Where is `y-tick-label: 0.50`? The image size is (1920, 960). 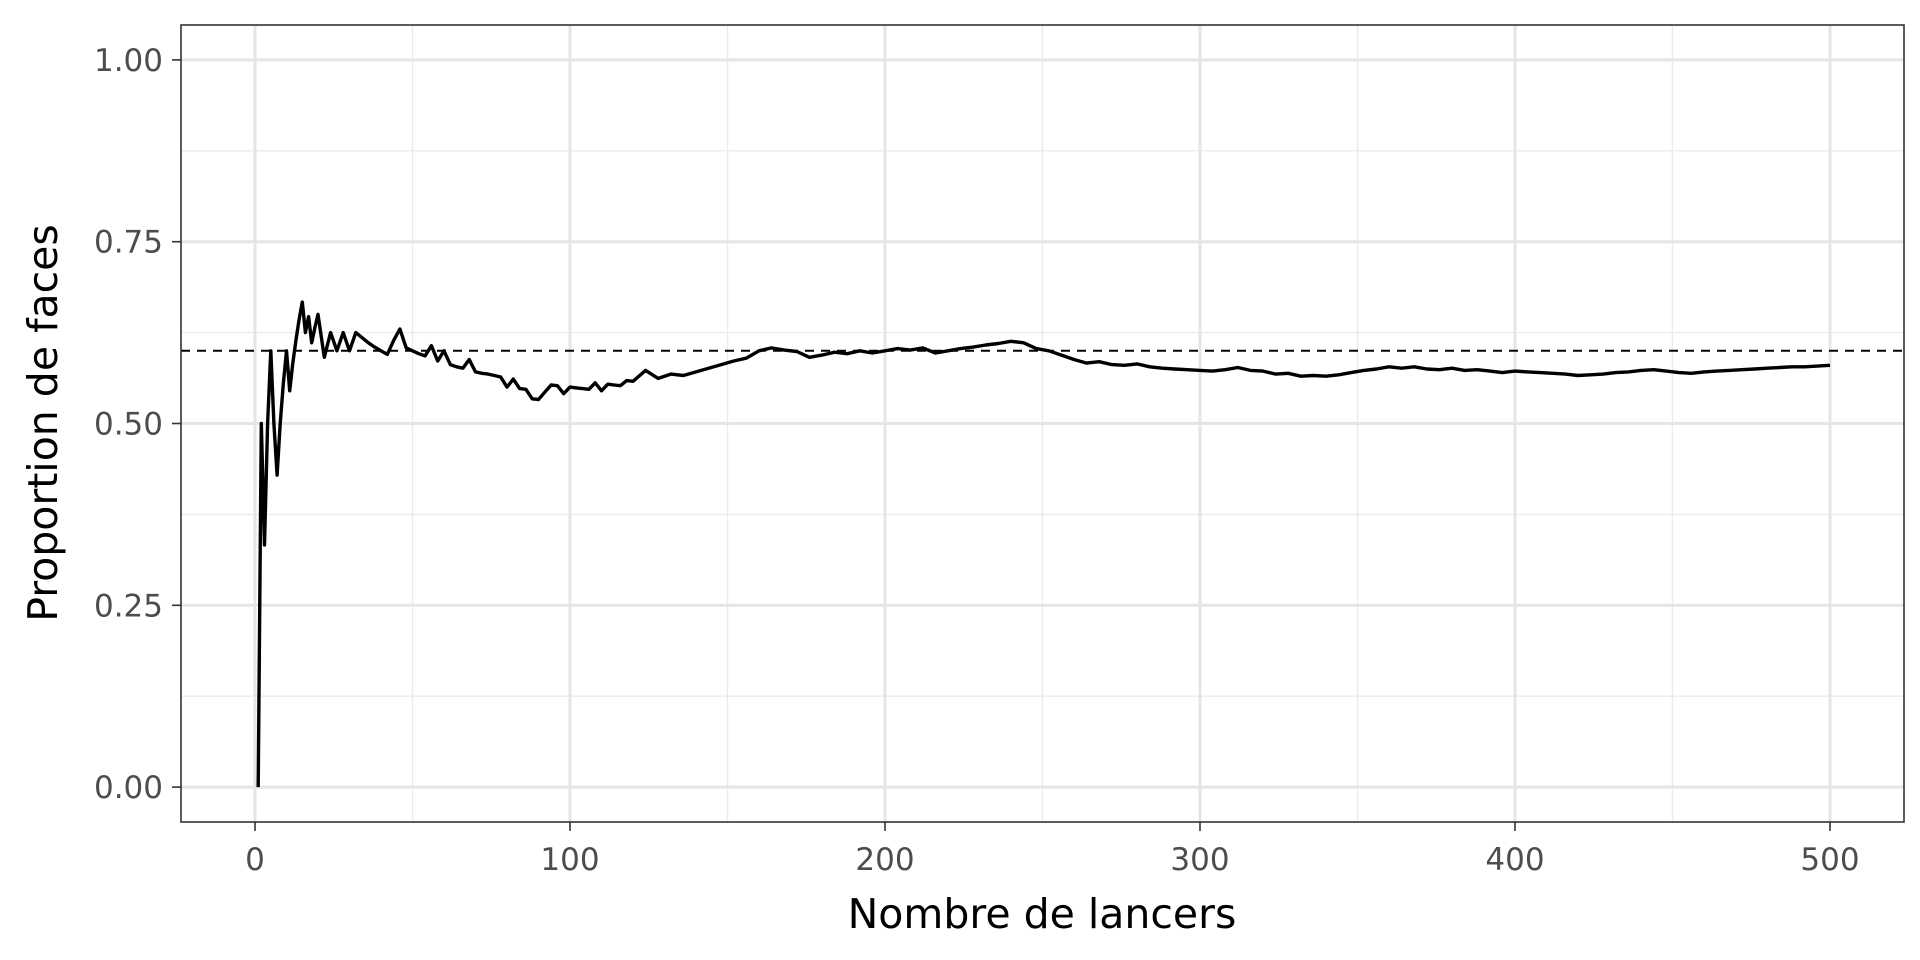 y-tick-label: 0.50 is located at coordinates (128, 425).